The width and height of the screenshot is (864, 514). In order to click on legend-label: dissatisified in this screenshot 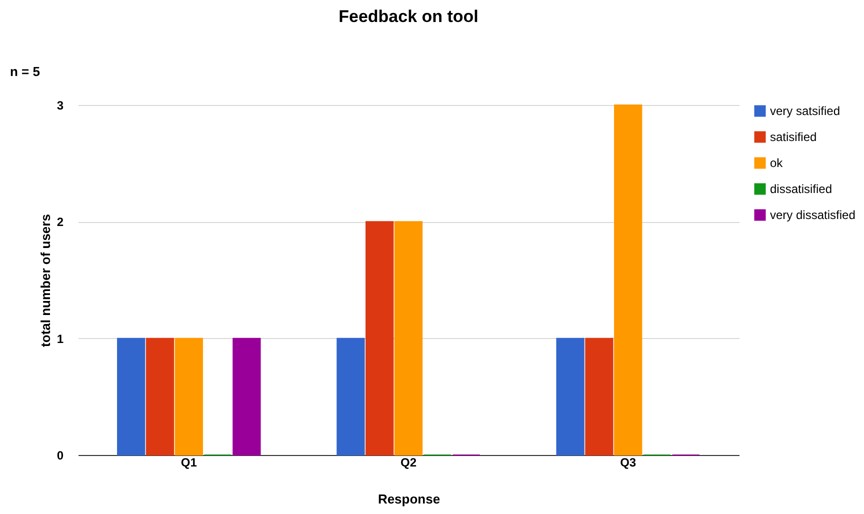, I will do `click(801, 189)`.